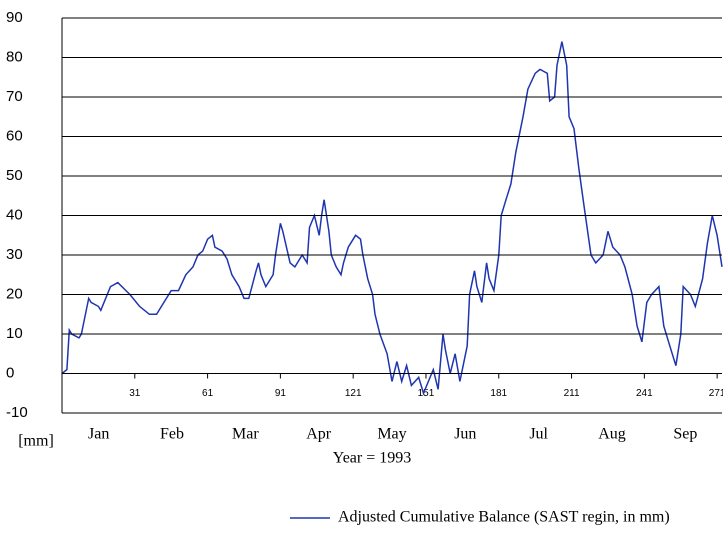 This screenshot has width=726, height=533. I want to click on x-tick-label: 211, so click(572, 393).